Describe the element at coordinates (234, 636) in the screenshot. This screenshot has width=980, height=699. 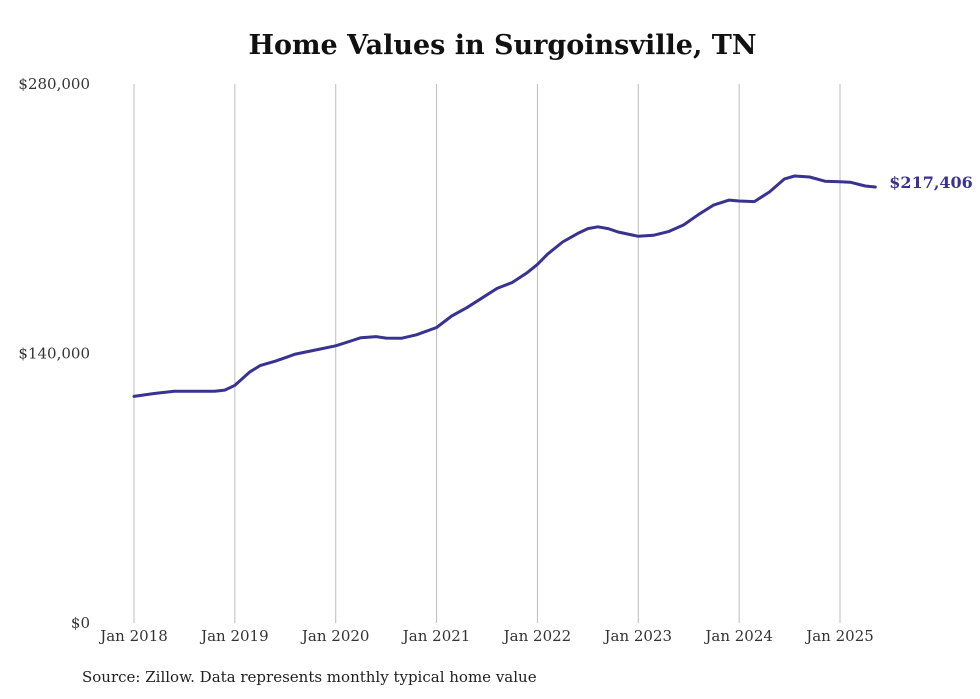
I see `x-tick-label: Jan 2019` at that location.